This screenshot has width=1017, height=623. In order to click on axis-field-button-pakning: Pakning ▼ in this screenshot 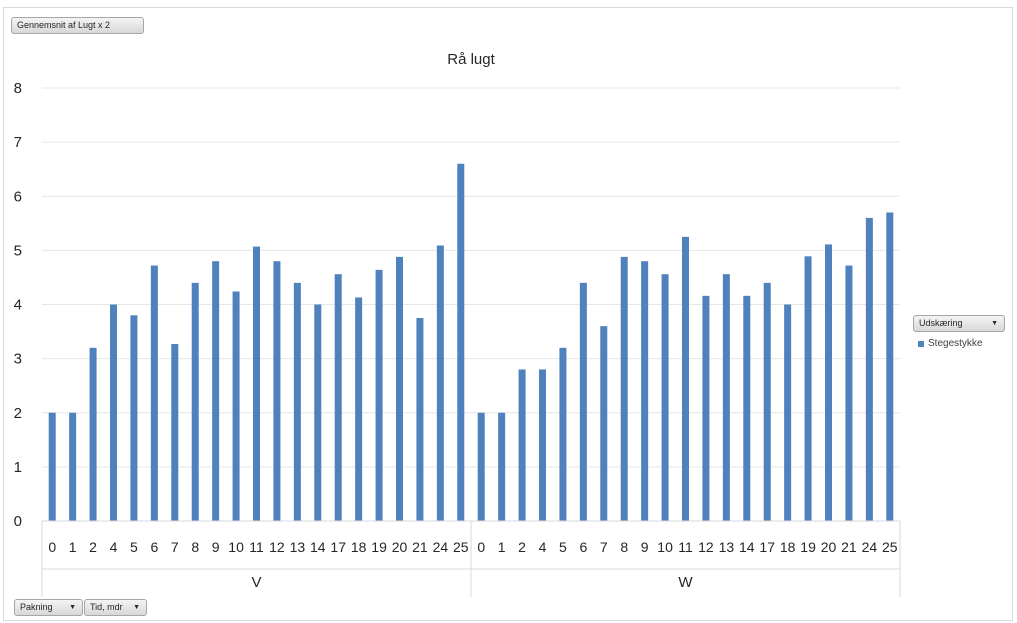, I will do `click(48, 607)`.